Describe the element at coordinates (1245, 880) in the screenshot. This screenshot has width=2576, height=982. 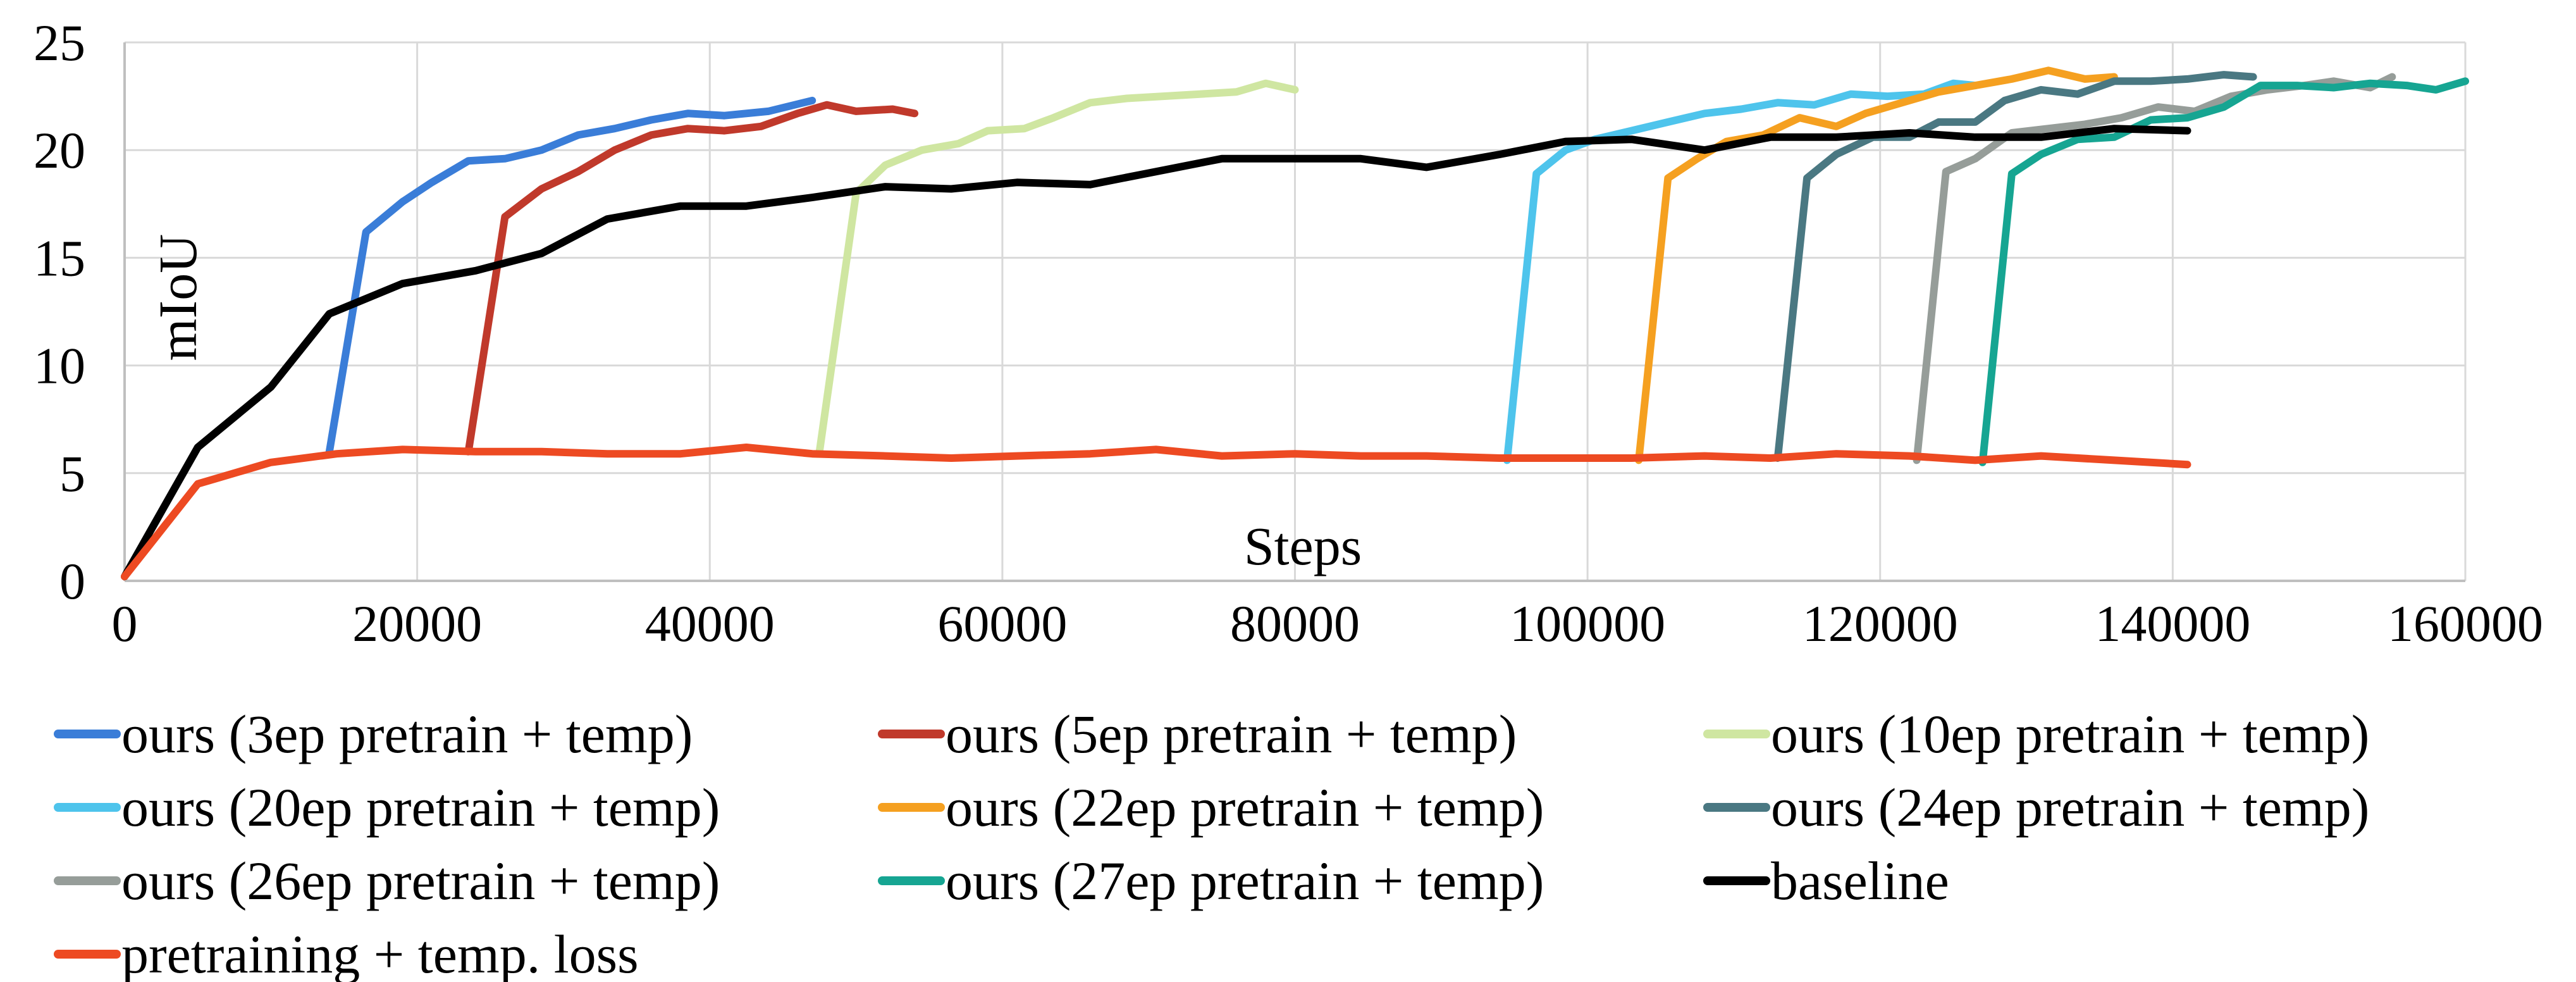
I see `legend-label: ours (27ep pretrain + temp)` at that location.